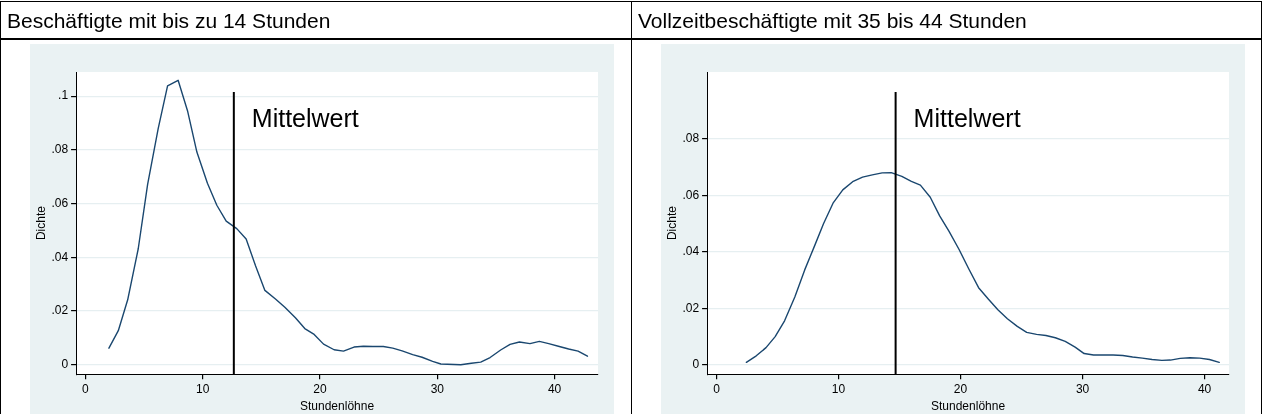  I want to click on chart-title: Vollzeitbeschäftigte mit 35 bis 44 Stunden, so click(946, 21).